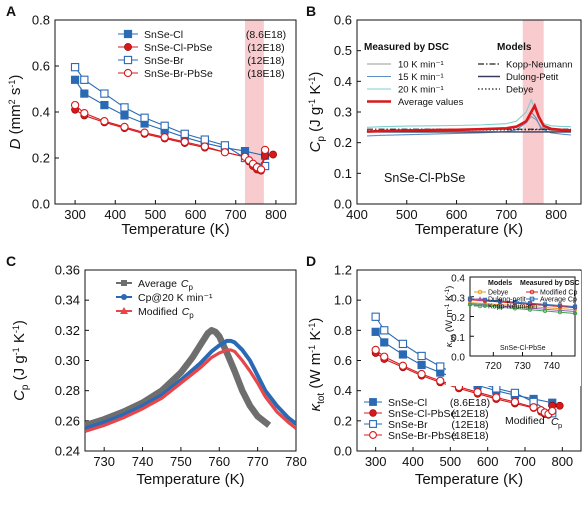 The height and width of the screenshot is (506, 588). Describe the element at coordinates (343, 360) in the screenshot. I see `y-tick-label: 0.6` at that location.